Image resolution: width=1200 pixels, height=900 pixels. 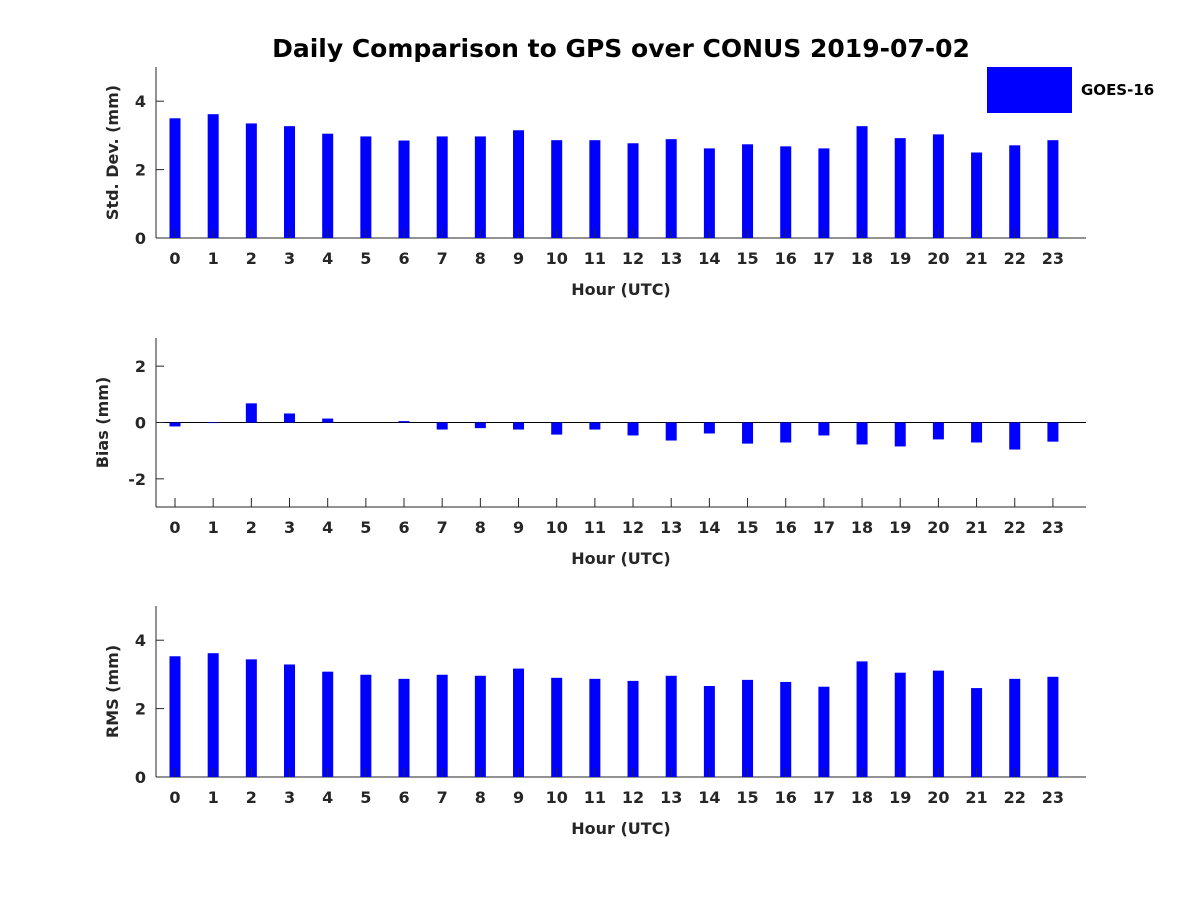 I want to click on std-dev-x-tick-label: 22, so click(x=1015, y=258).